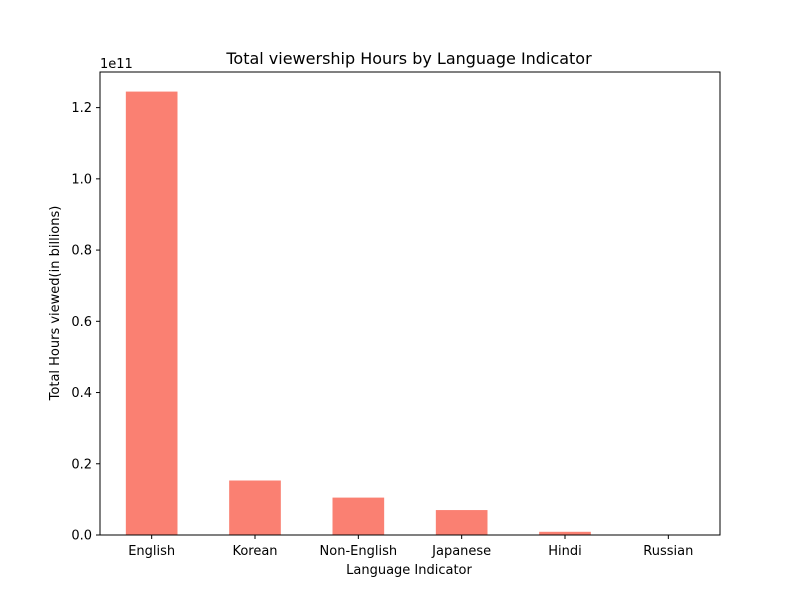  What do you see at coordinates (81, 322) in the screenshot?
I see `y-tick-label: 0.6` at bounding box center [81, 322].